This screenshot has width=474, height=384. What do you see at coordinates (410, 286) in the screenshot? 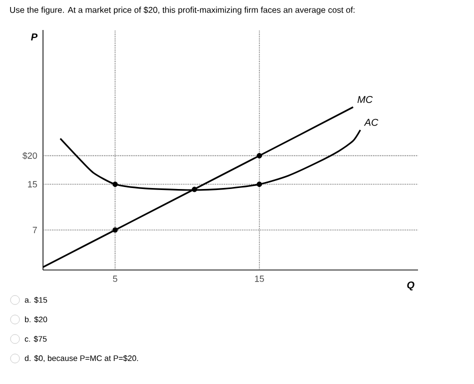
I see `x-axis-title: Q` at bounding box center [410, 286].